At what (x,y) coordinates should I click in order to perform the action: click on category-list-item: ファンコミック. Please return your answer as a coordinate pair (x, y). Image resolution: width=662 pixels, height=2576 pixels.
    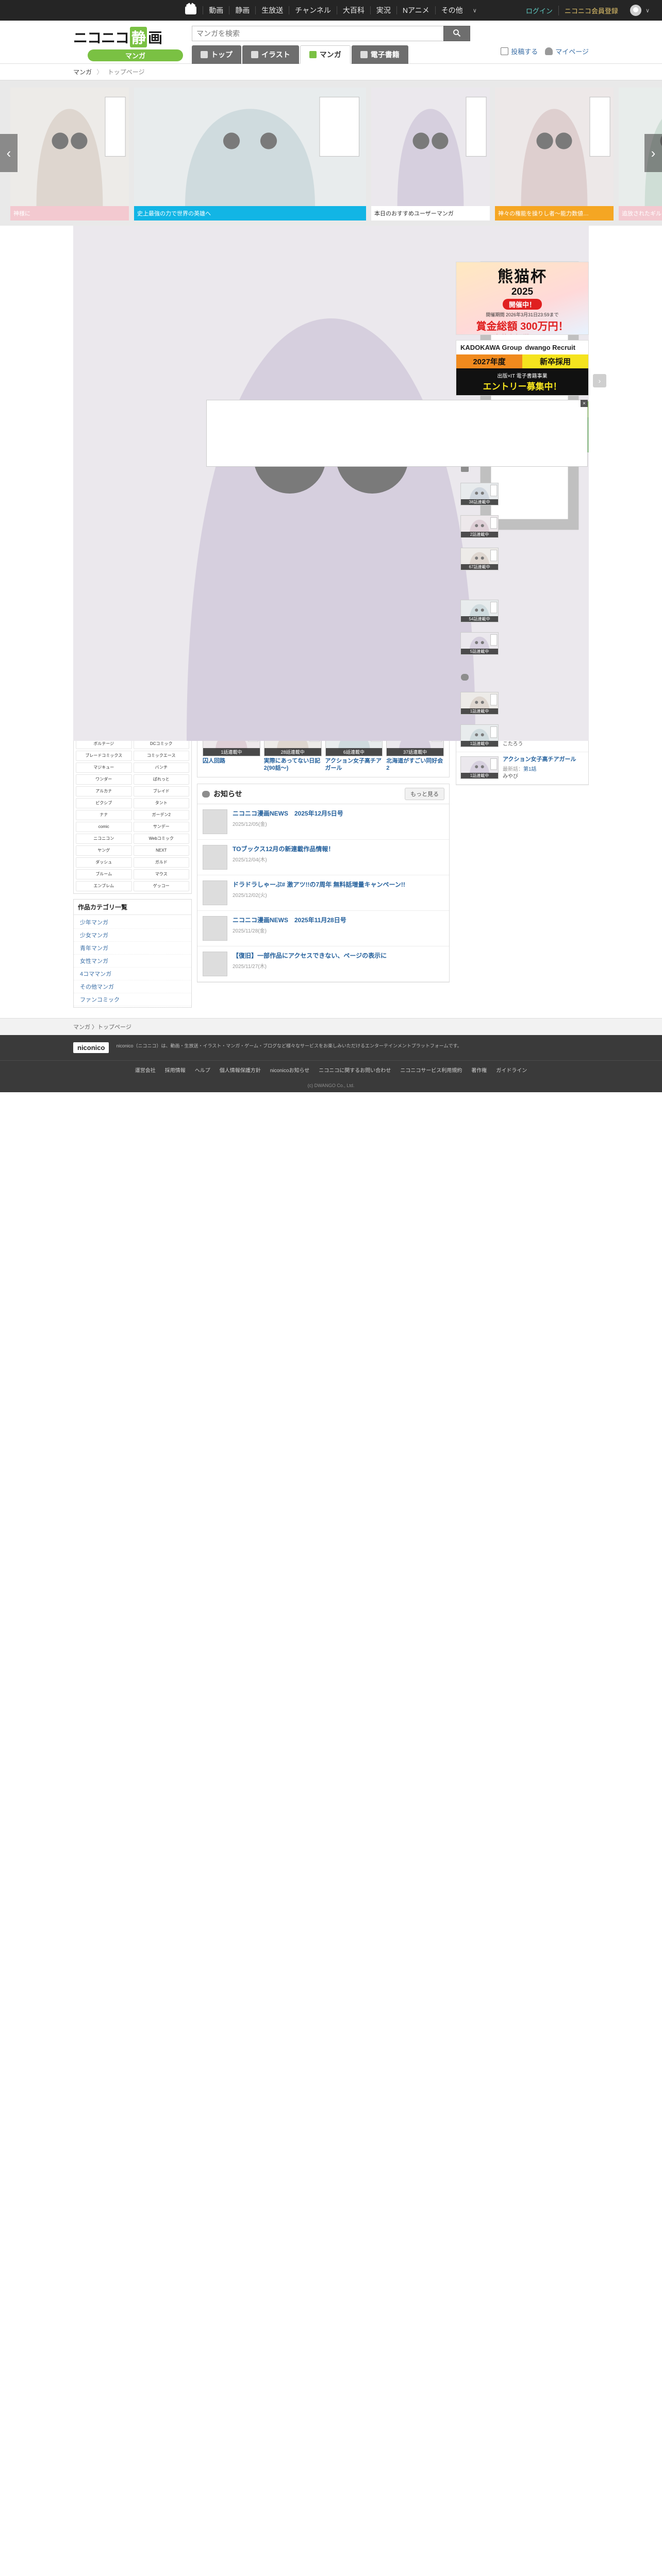
    Looking at the image, I should click on (132, 999).